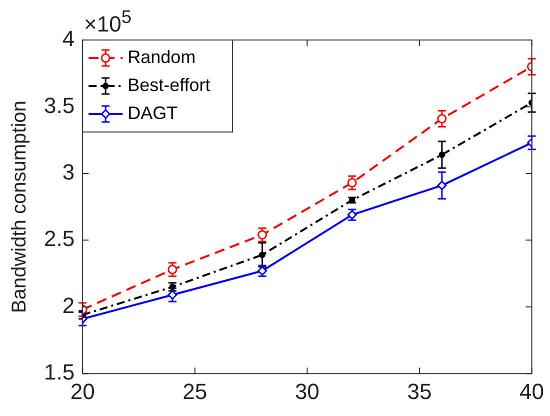 This screenshot has width=550, height=416. I want to click on legend-label: Random, so click(162, 56).